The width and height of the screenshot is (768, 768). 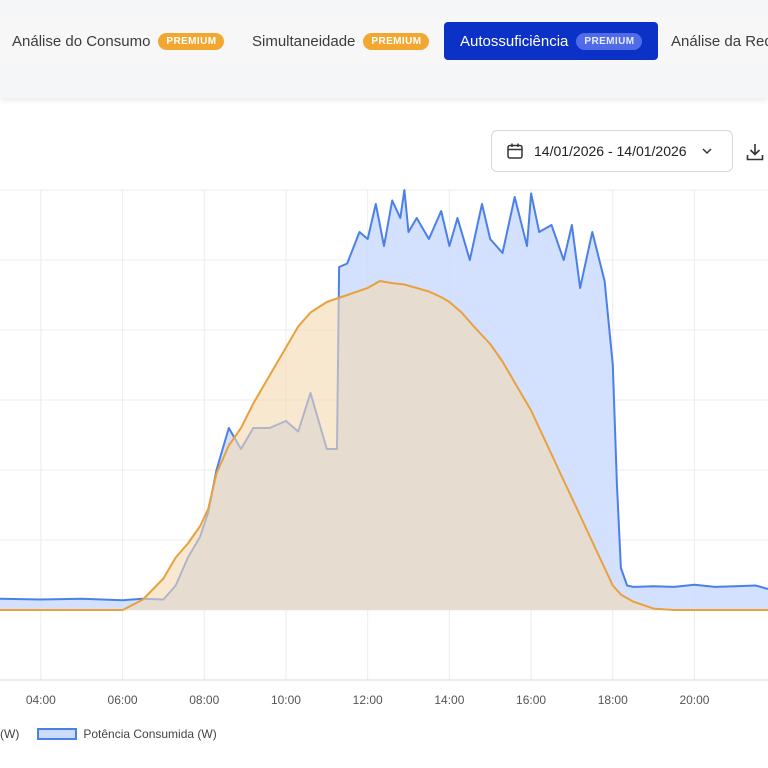 I want to click on tab-autossuficiencia: Autossuficiência PREMIUM, so click(x=551, y=41).